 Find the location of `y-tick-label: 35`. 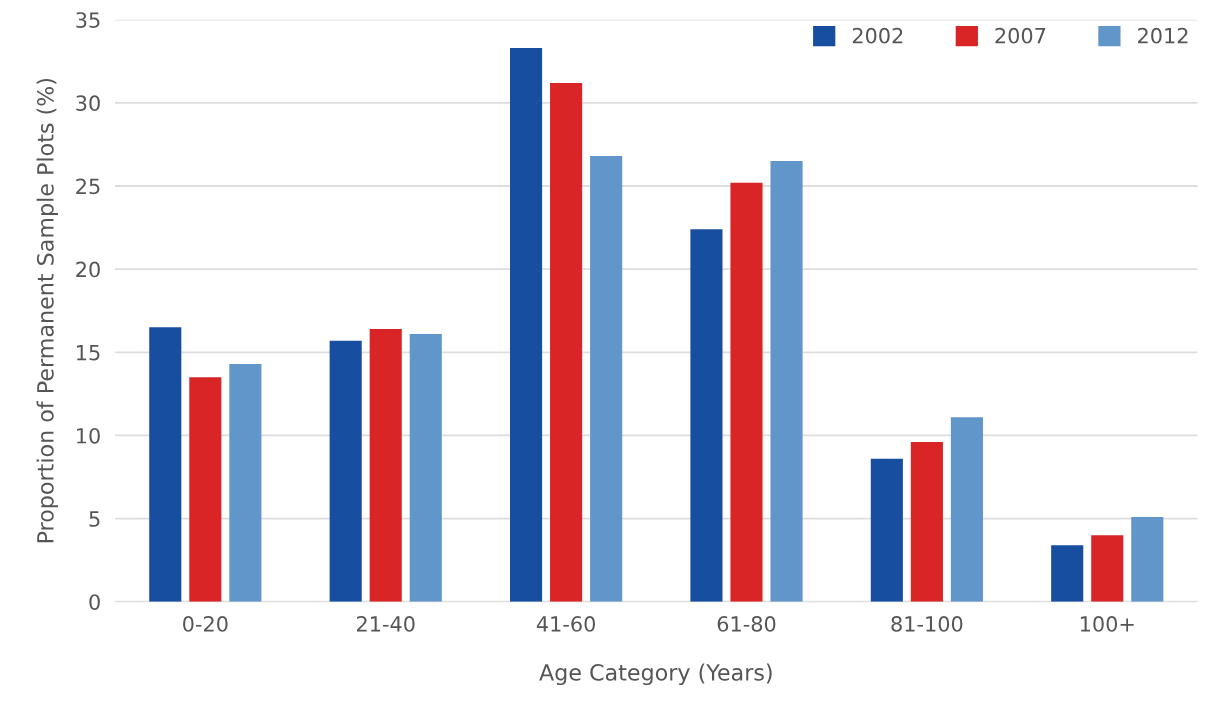

y-tick-label: 35 is located at coordinates (88, 20).